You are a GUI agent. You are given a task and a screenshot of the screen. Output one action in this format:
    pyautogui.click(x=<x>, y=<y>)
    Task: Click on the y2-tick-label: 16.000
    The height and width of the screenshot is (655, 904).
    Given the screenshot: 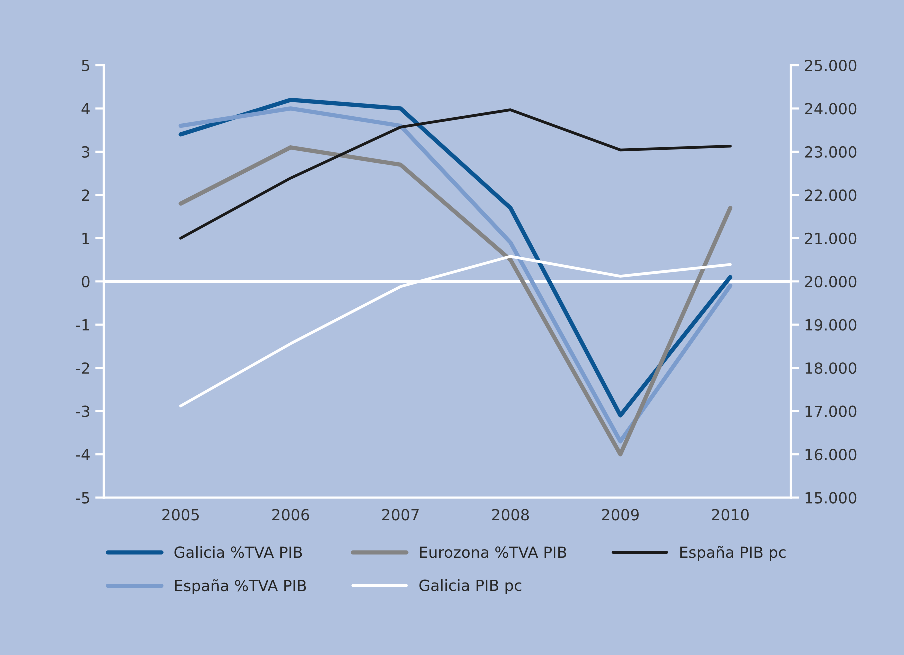 What is the action you would take?
    pyautogui.click(x=831, y=455)
    